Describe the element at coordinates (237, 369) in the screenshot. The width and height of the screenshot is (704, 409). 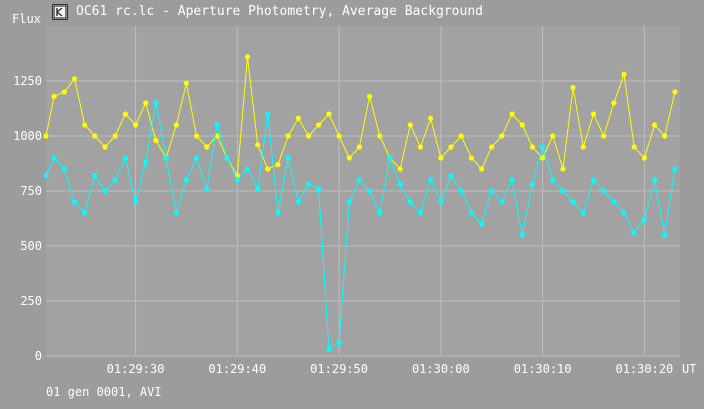
I see `x-tick-label: 01:29:40` at that location.